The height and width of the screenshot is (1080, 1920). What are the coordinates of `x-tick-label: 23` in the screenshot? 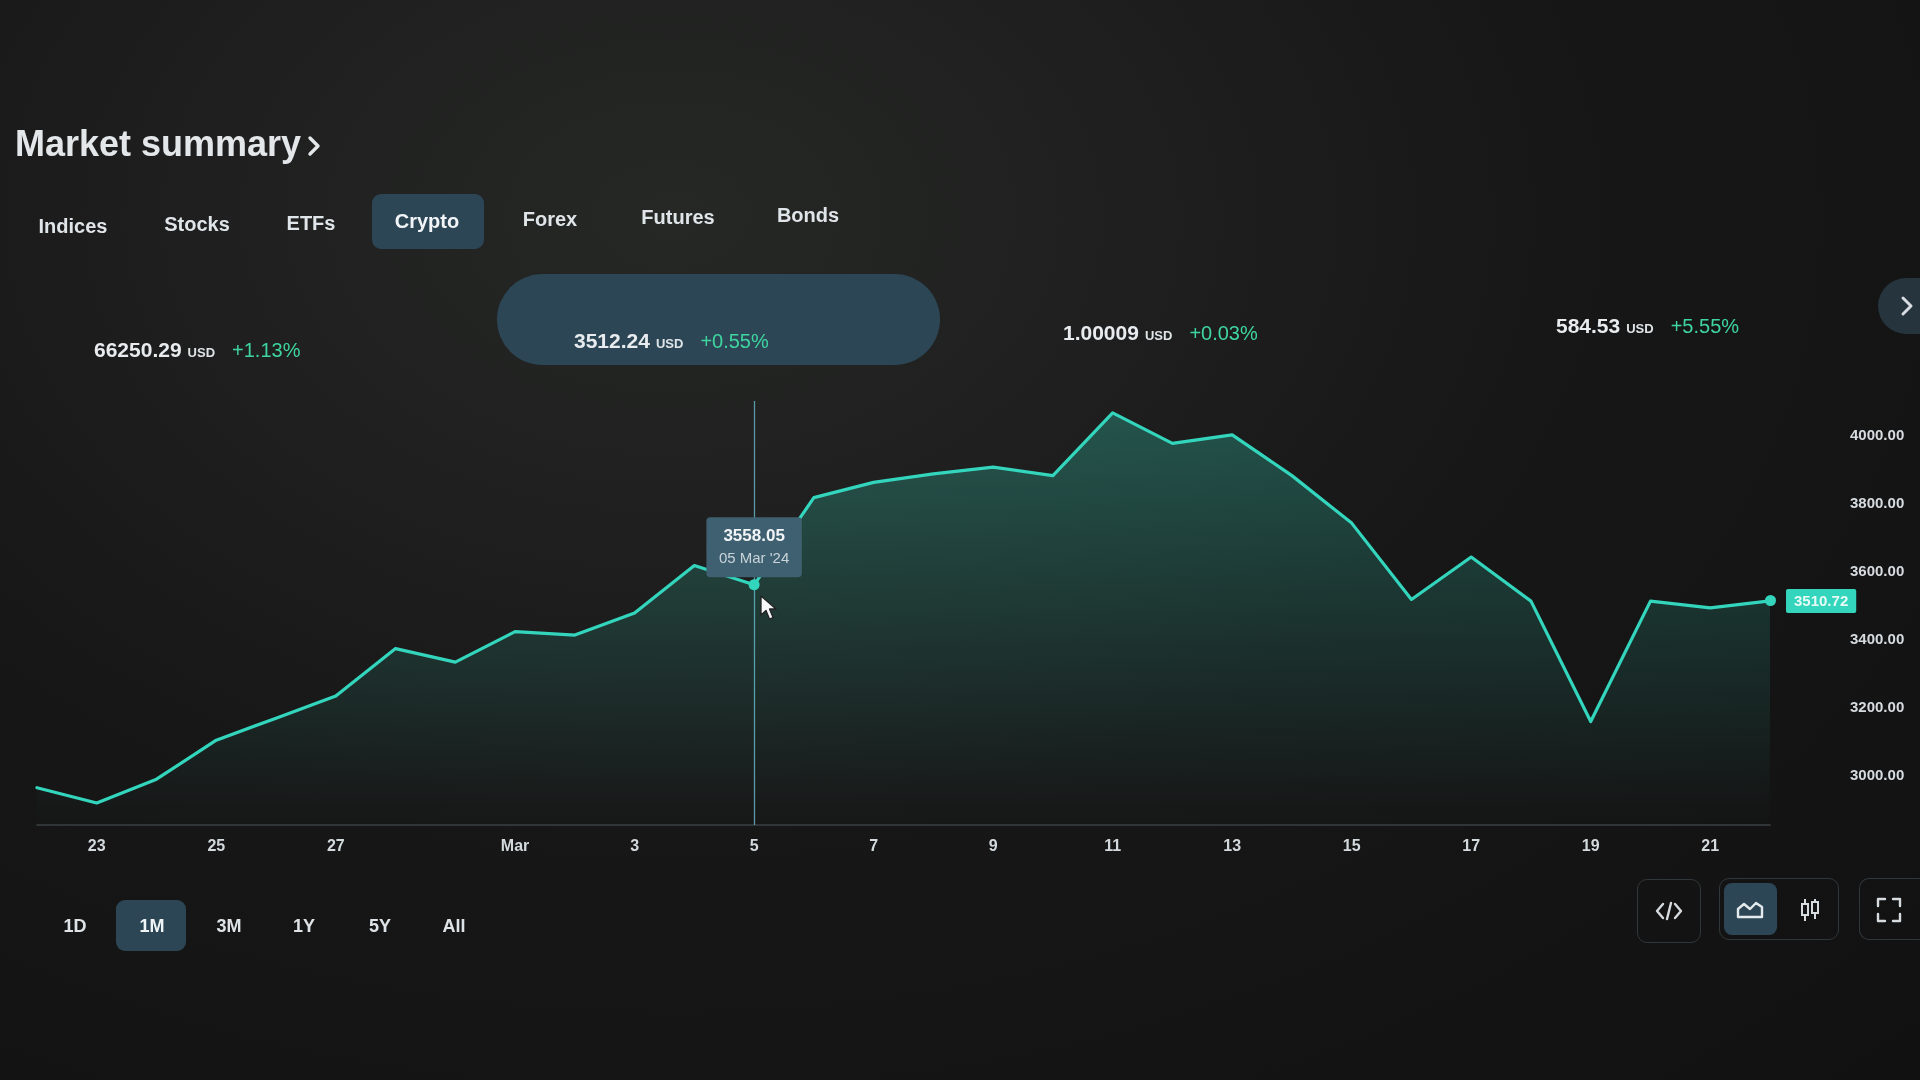 It's located at (96, 845).